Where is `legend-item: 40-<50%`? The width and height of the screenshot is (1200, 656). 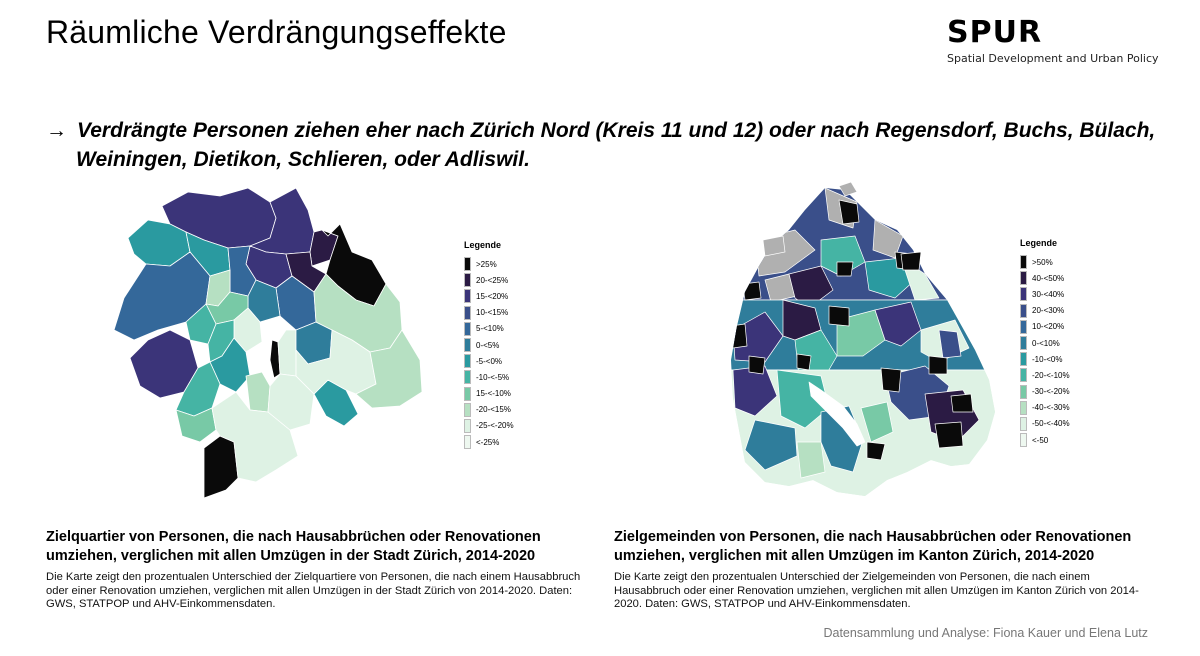 legend-item: 40-<50% is located at coordinates (1045, 278).